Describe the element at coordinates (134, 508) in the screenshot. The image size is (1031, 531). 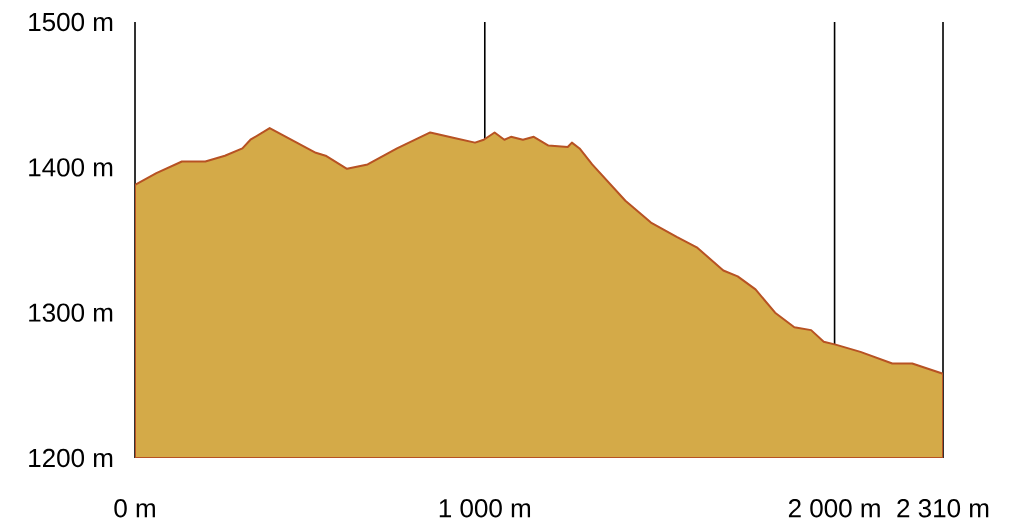
I see `x-tick-label: 0 m` at that location.